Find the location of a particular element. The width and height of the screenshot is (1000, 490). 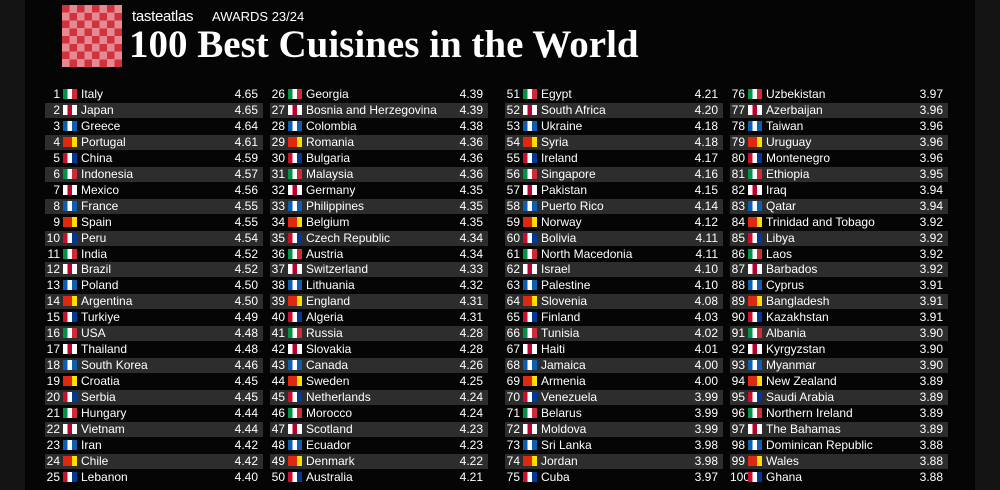

table-row: 73 Sri Lanka 3.98 is located at coordinates (614, 445).